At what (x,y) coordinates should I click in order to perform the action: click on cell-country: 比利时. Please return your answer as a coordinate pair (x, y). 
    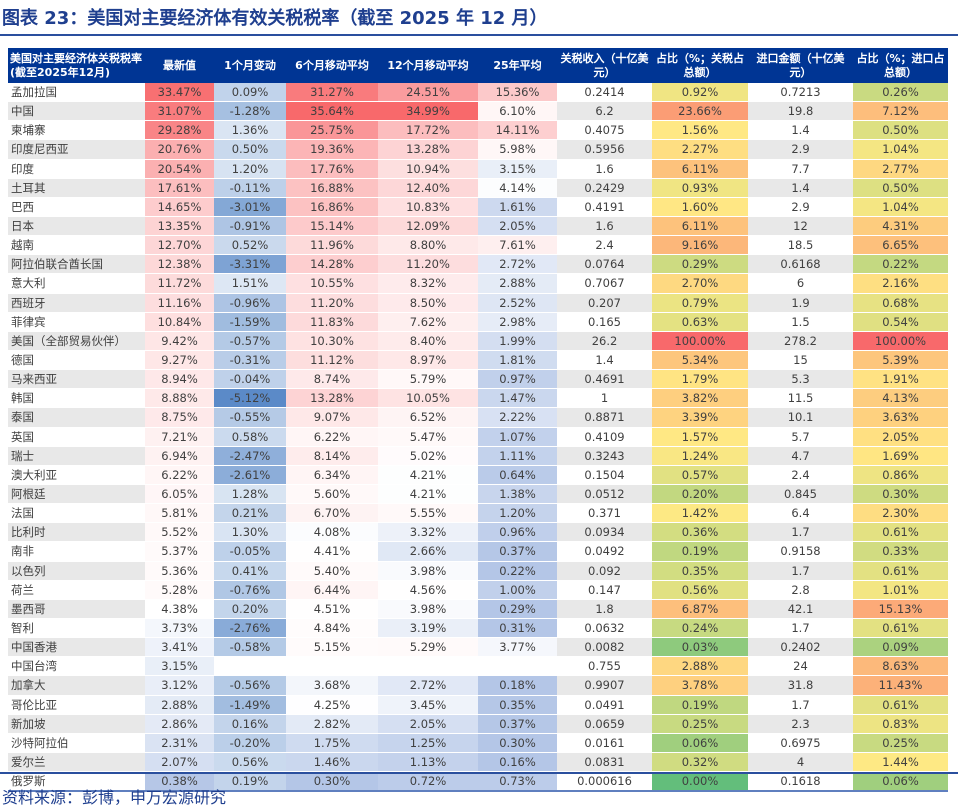
    Looking at the image, I should click on (76, 532).